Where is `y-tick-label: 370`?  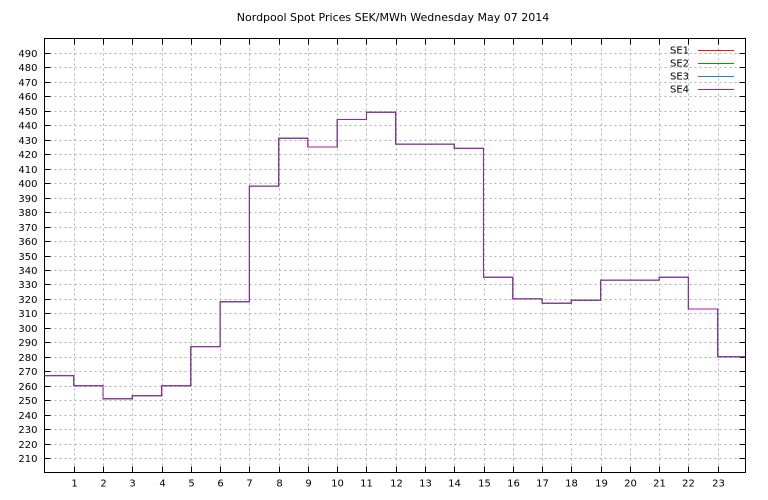 y-tick-label: 370 is located at coordinates (27, 228).